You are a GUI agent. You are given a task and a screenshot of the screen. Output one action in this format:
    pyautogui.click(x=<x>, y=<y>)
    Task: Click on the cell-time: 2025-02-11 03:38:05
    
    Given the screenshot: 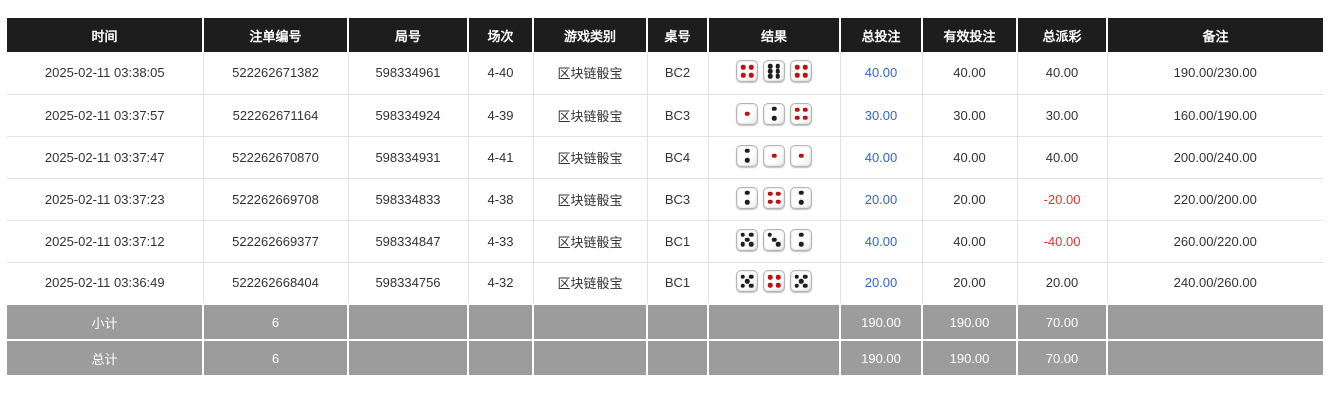 What is the action you would take?
    pyautogui.click(x=105, y=73)
    